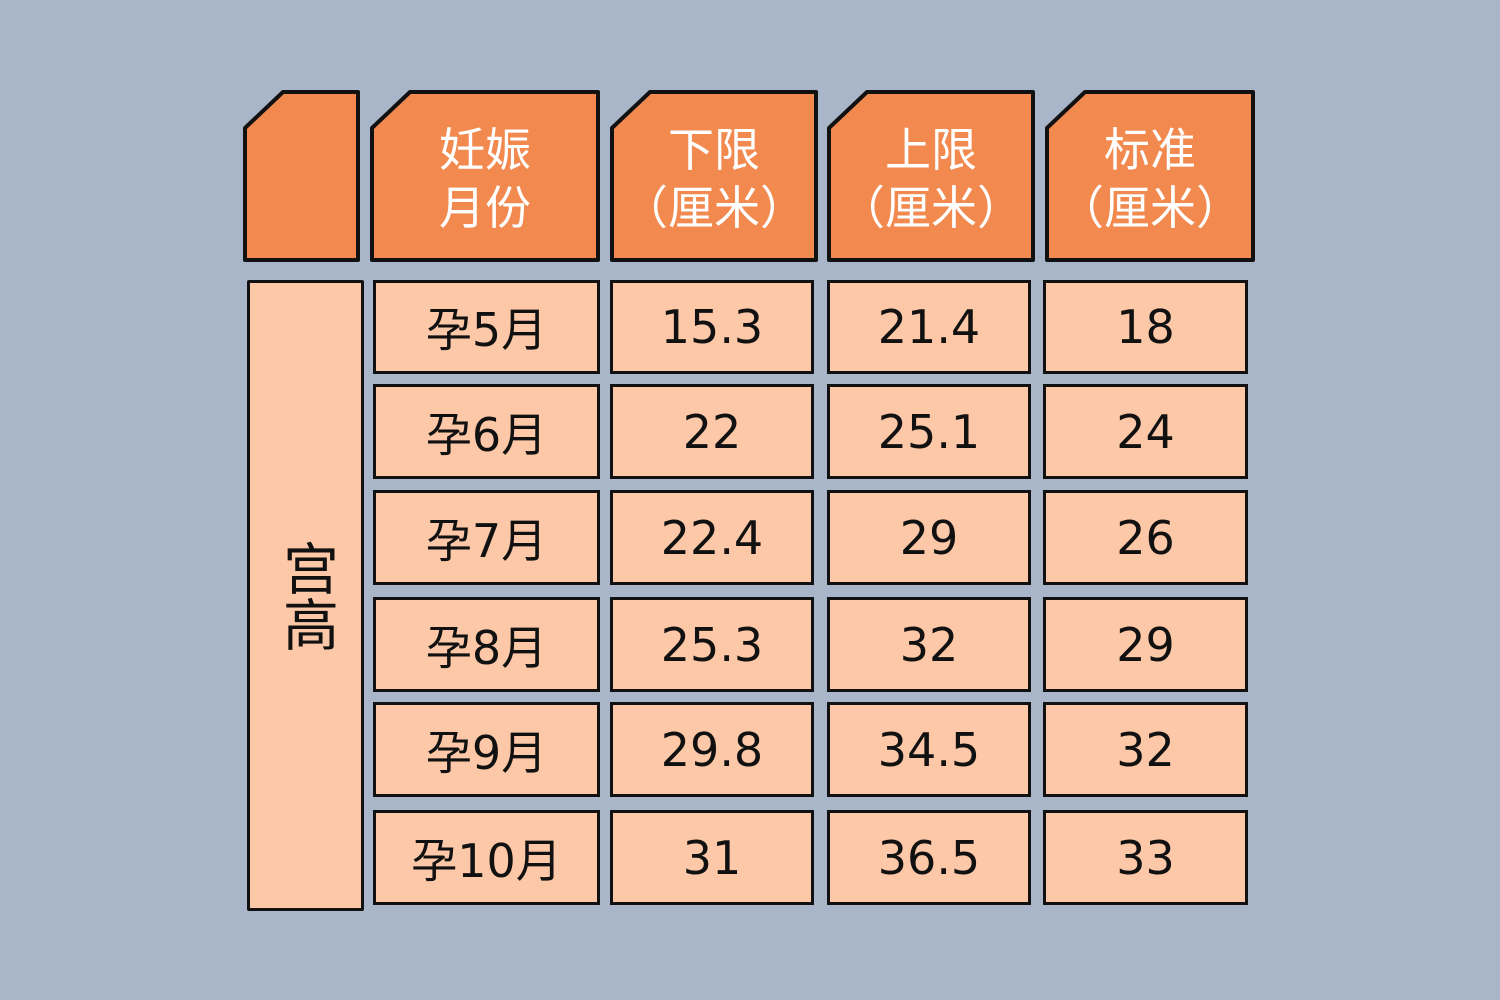 This screenshot has width=1500, height=1000. What do you see at coordinates (1145, 327) in the screenshot?
I see `table-cell: 18` at bounding box center [1145, 327].